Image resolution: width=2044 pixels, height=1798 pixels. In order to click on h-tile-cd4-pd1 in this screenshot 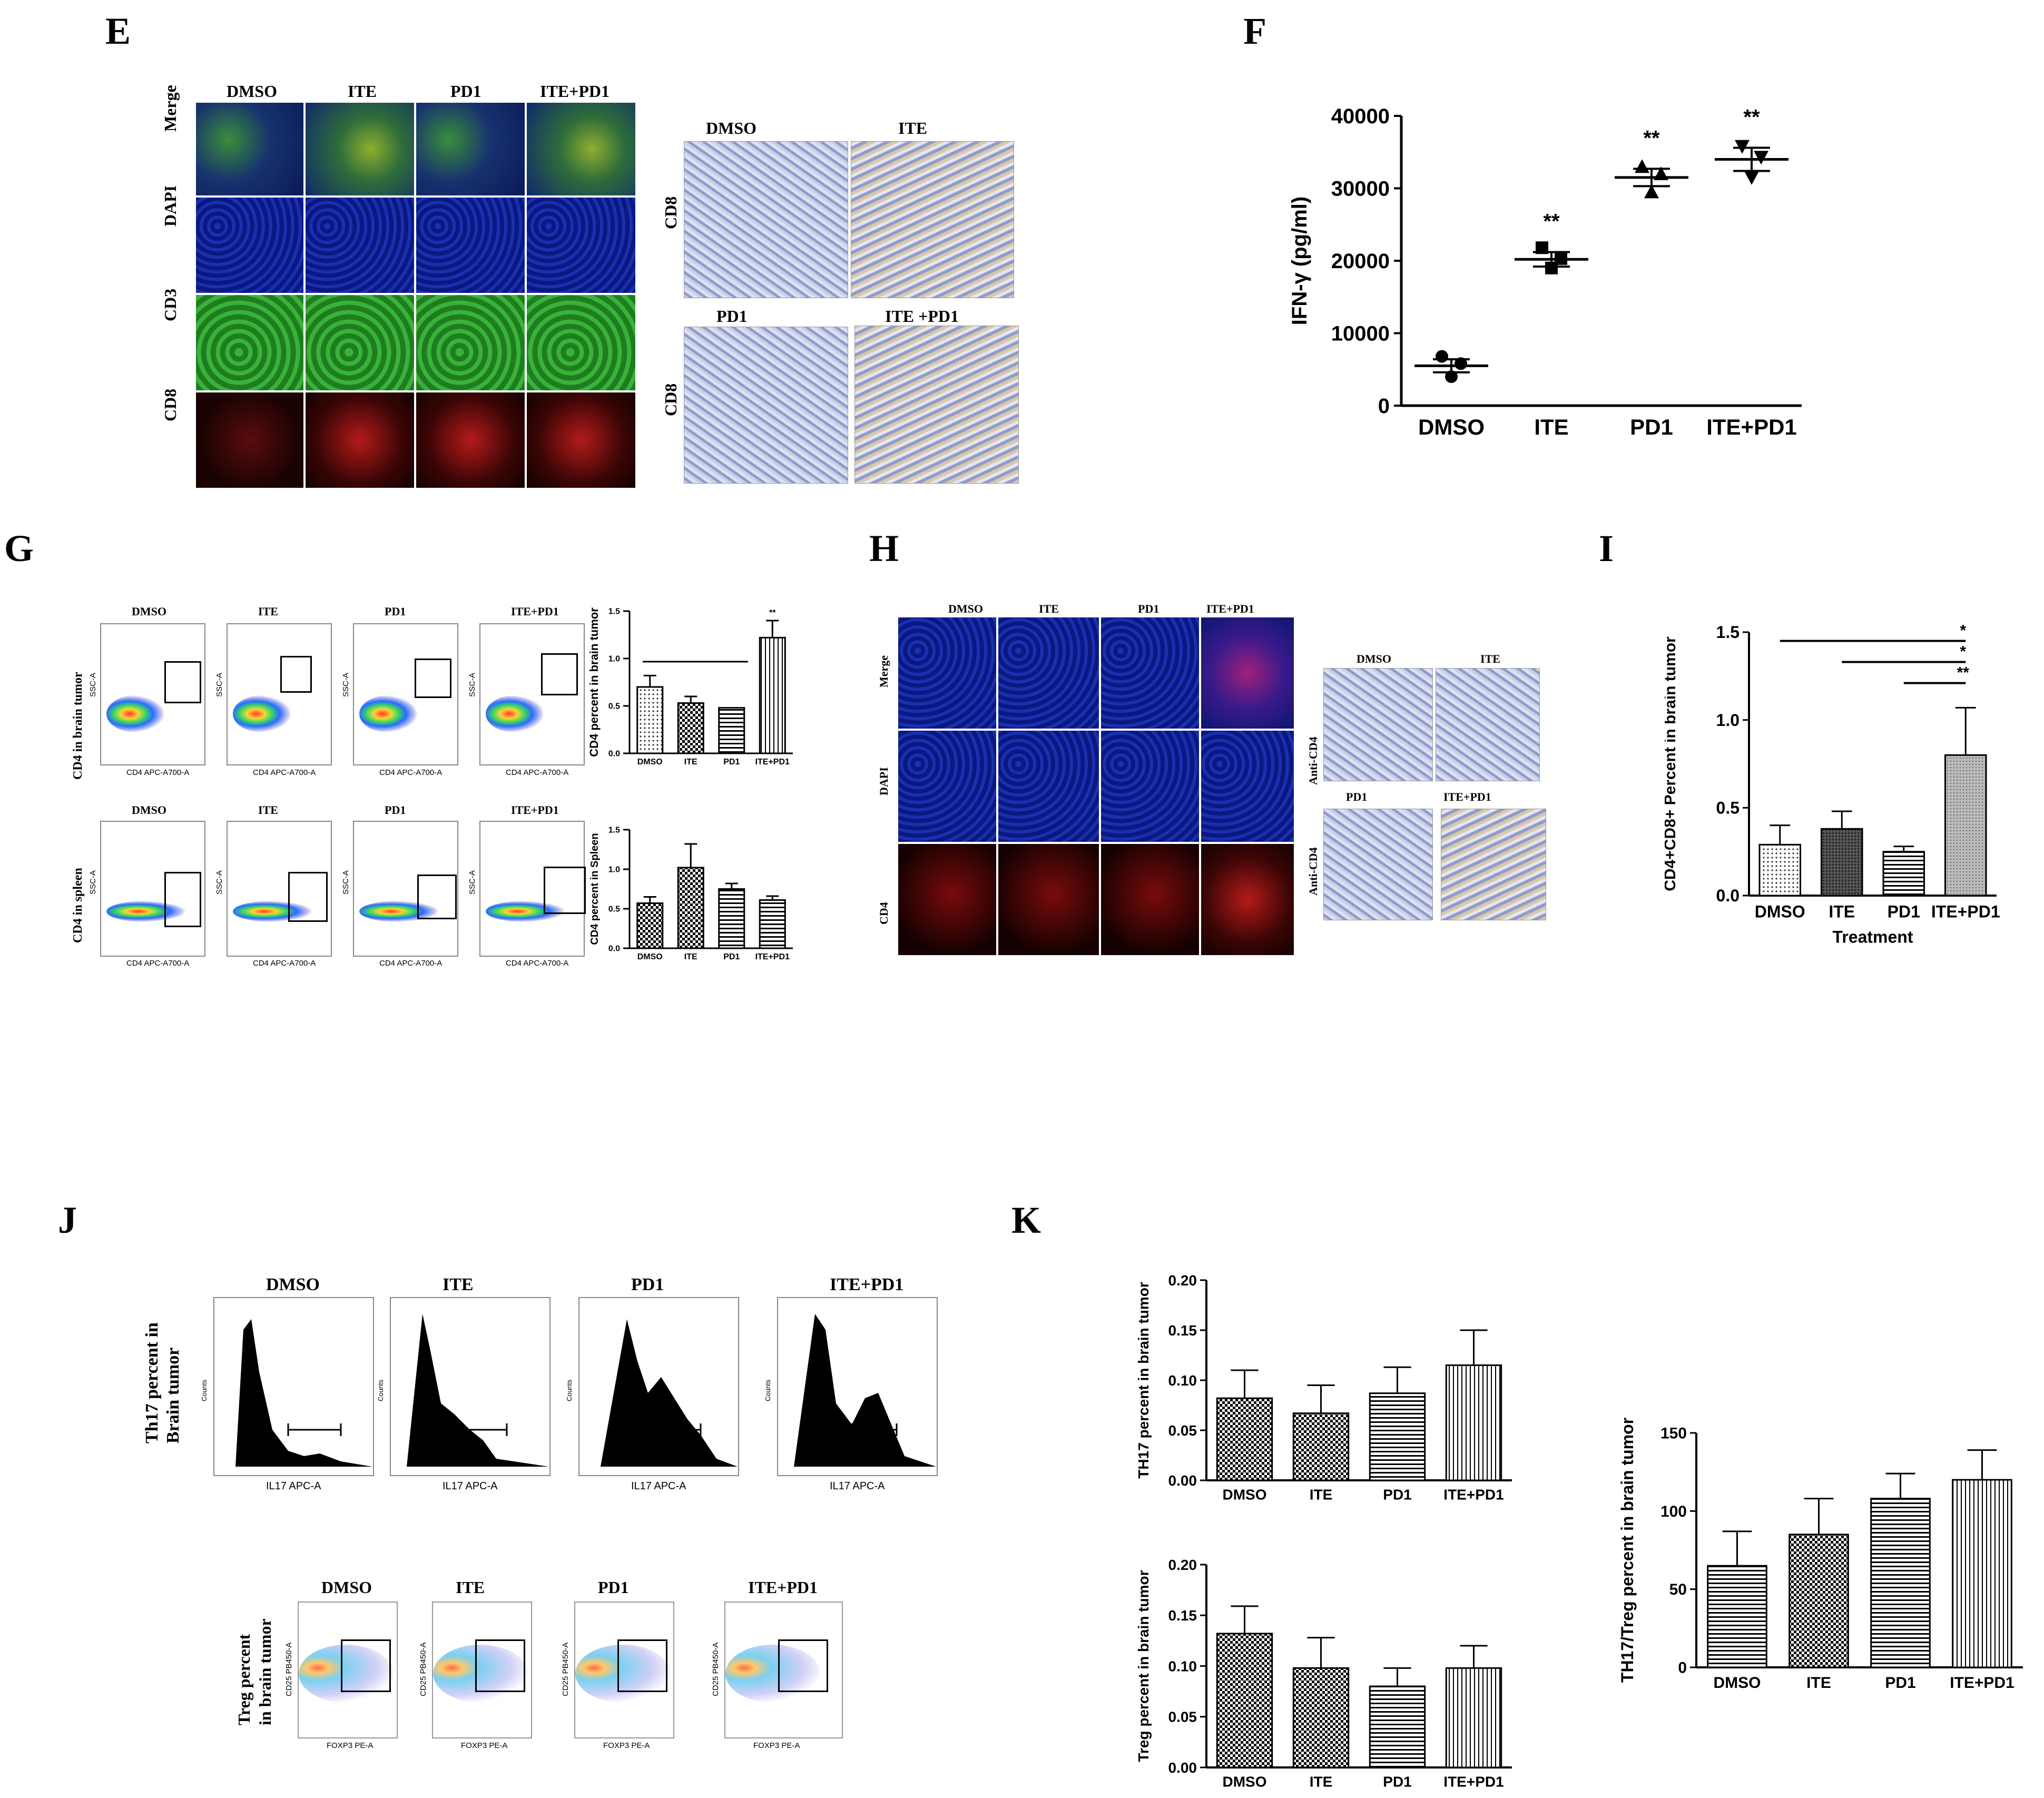, I will do `click(1150, 899)`.